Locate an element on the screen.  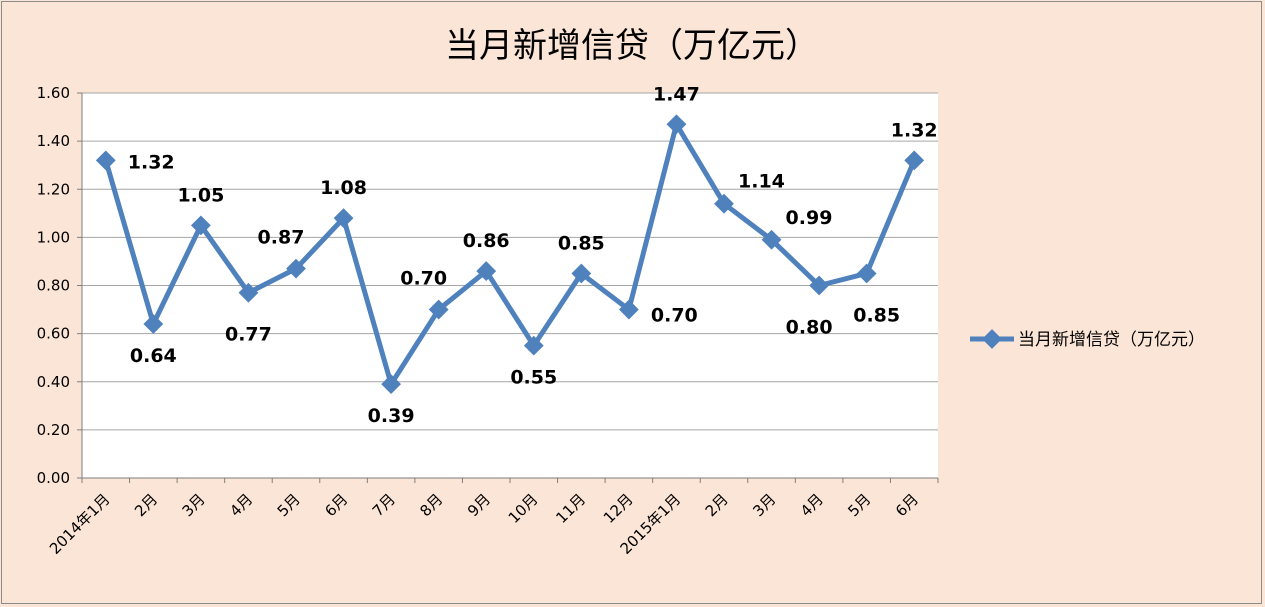
y-axis-ticks: 0.00 0.20 0.40 0.60 0.80 1.00 1.20 1.40 1.60 is located at coordinates (53, 285).